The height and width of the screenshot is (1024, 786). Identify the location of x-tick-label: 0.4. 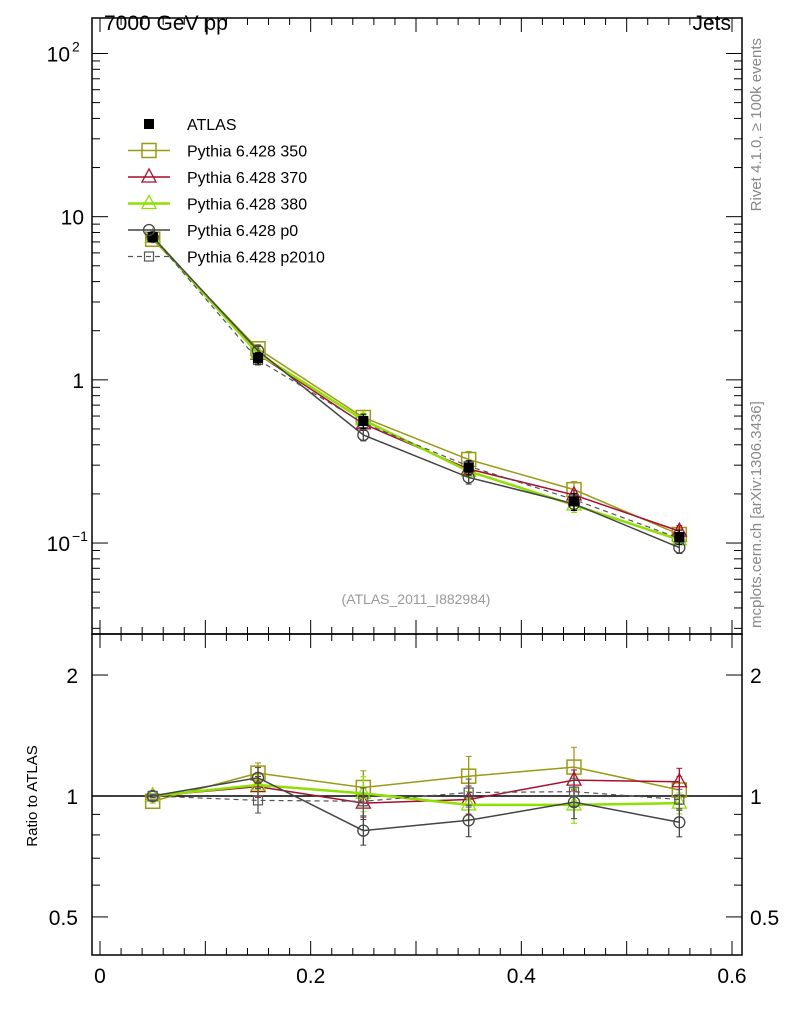
(522, 976).